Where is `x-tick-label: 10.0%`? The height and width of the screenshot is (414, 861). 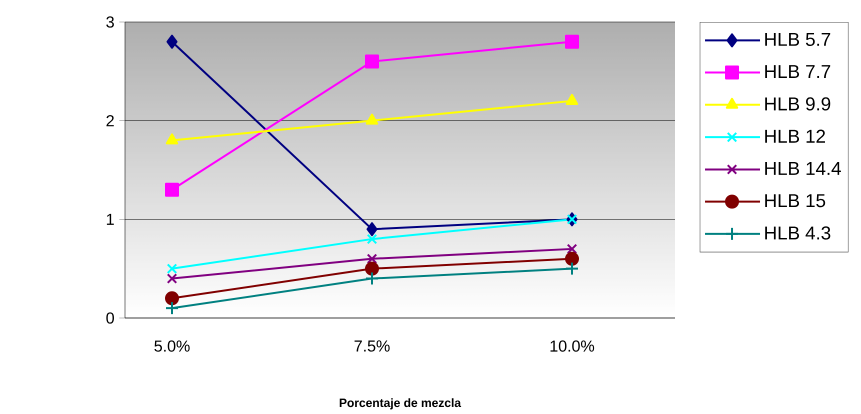
x-tick-label: 10.0% is located at coordinates (572, 346).